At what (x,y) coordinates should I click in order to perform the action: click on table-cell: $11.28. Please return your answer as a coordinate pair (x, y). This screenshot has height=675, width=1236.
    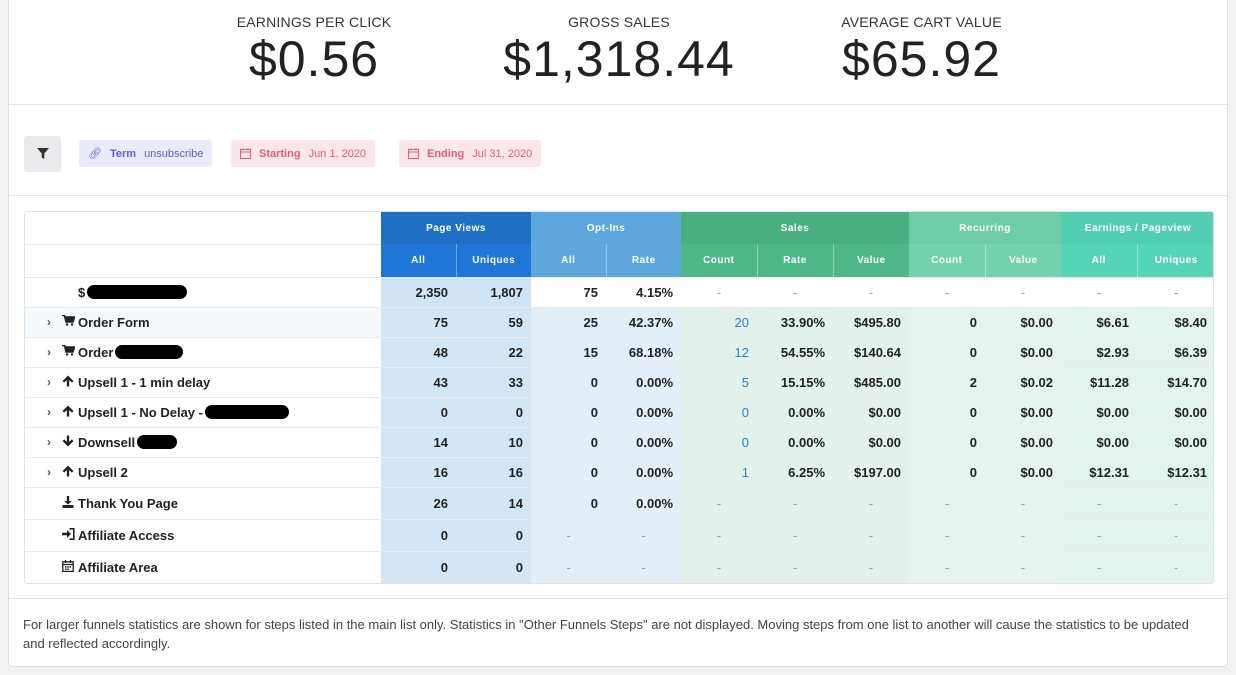
    Looking at the image, I should click on (1099, 381).